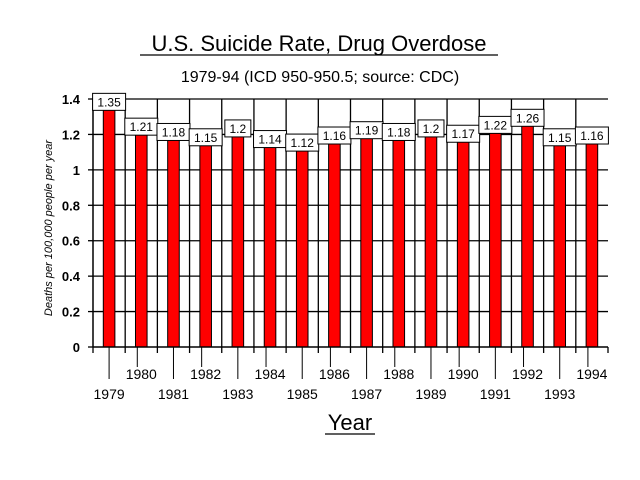 This screenshot has width=640, height=480. Describe the element at coordinates (71, 241) in the screenshot. I see `y-tick-label: 0.6` at that location.